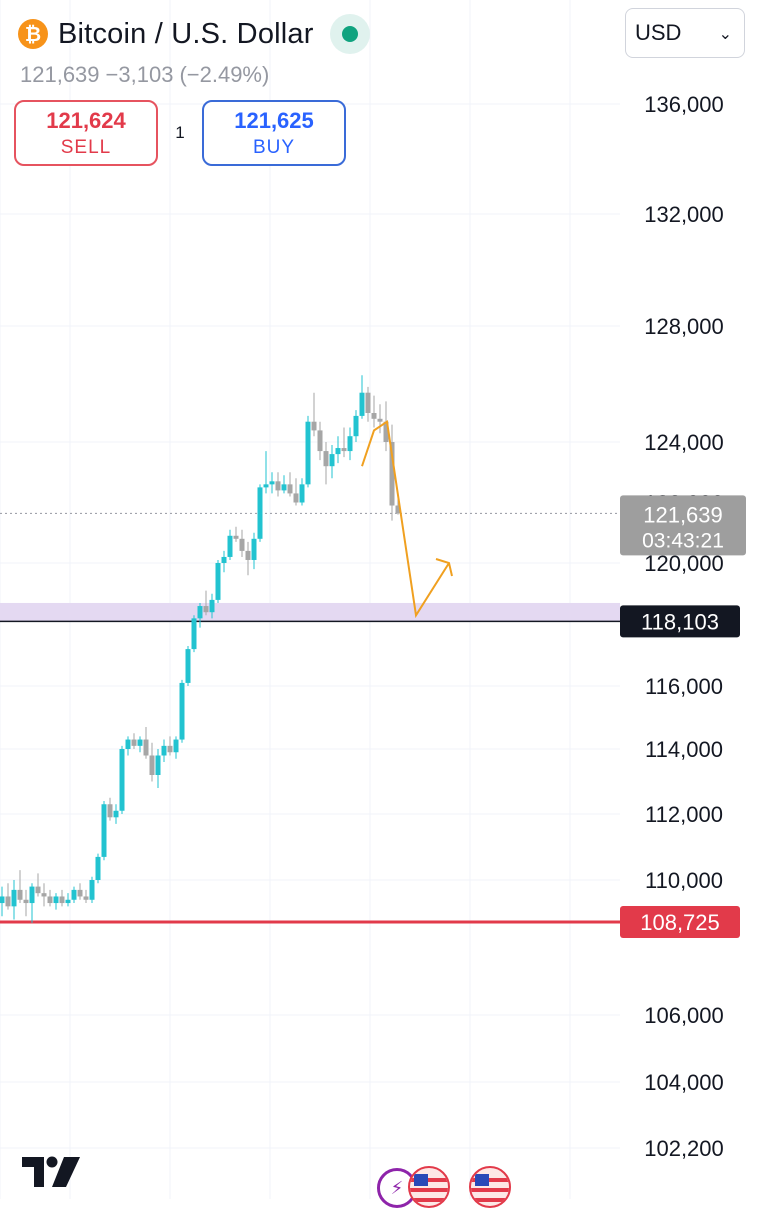 The width and height of the screenshot is (757, 1208). What do you see at coordinates (224, 74) in the screenshot?
I see `price-change-percent: (−2.49%)` at bounding box center [224, 74].